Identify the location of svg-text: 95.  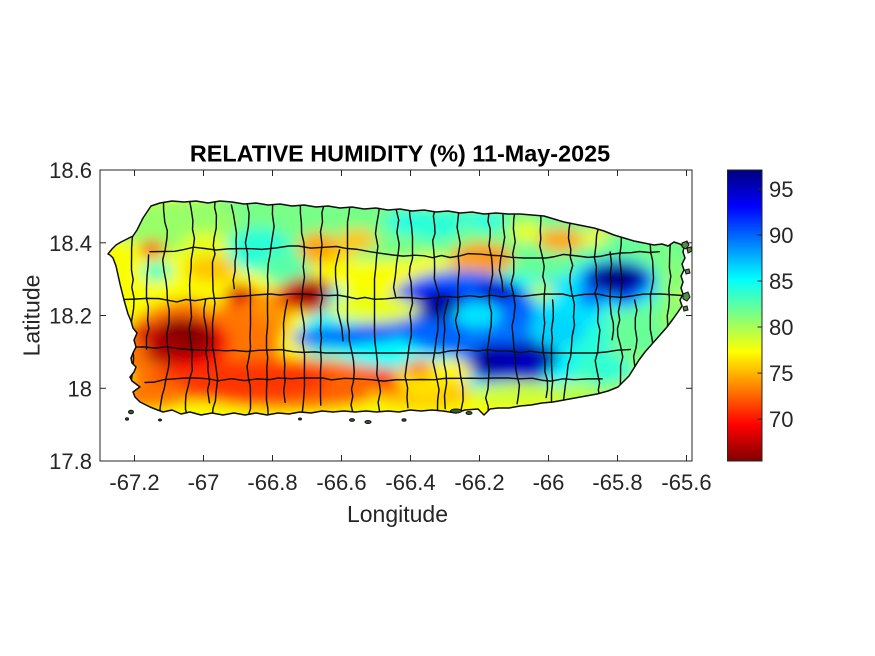
(781, 189).